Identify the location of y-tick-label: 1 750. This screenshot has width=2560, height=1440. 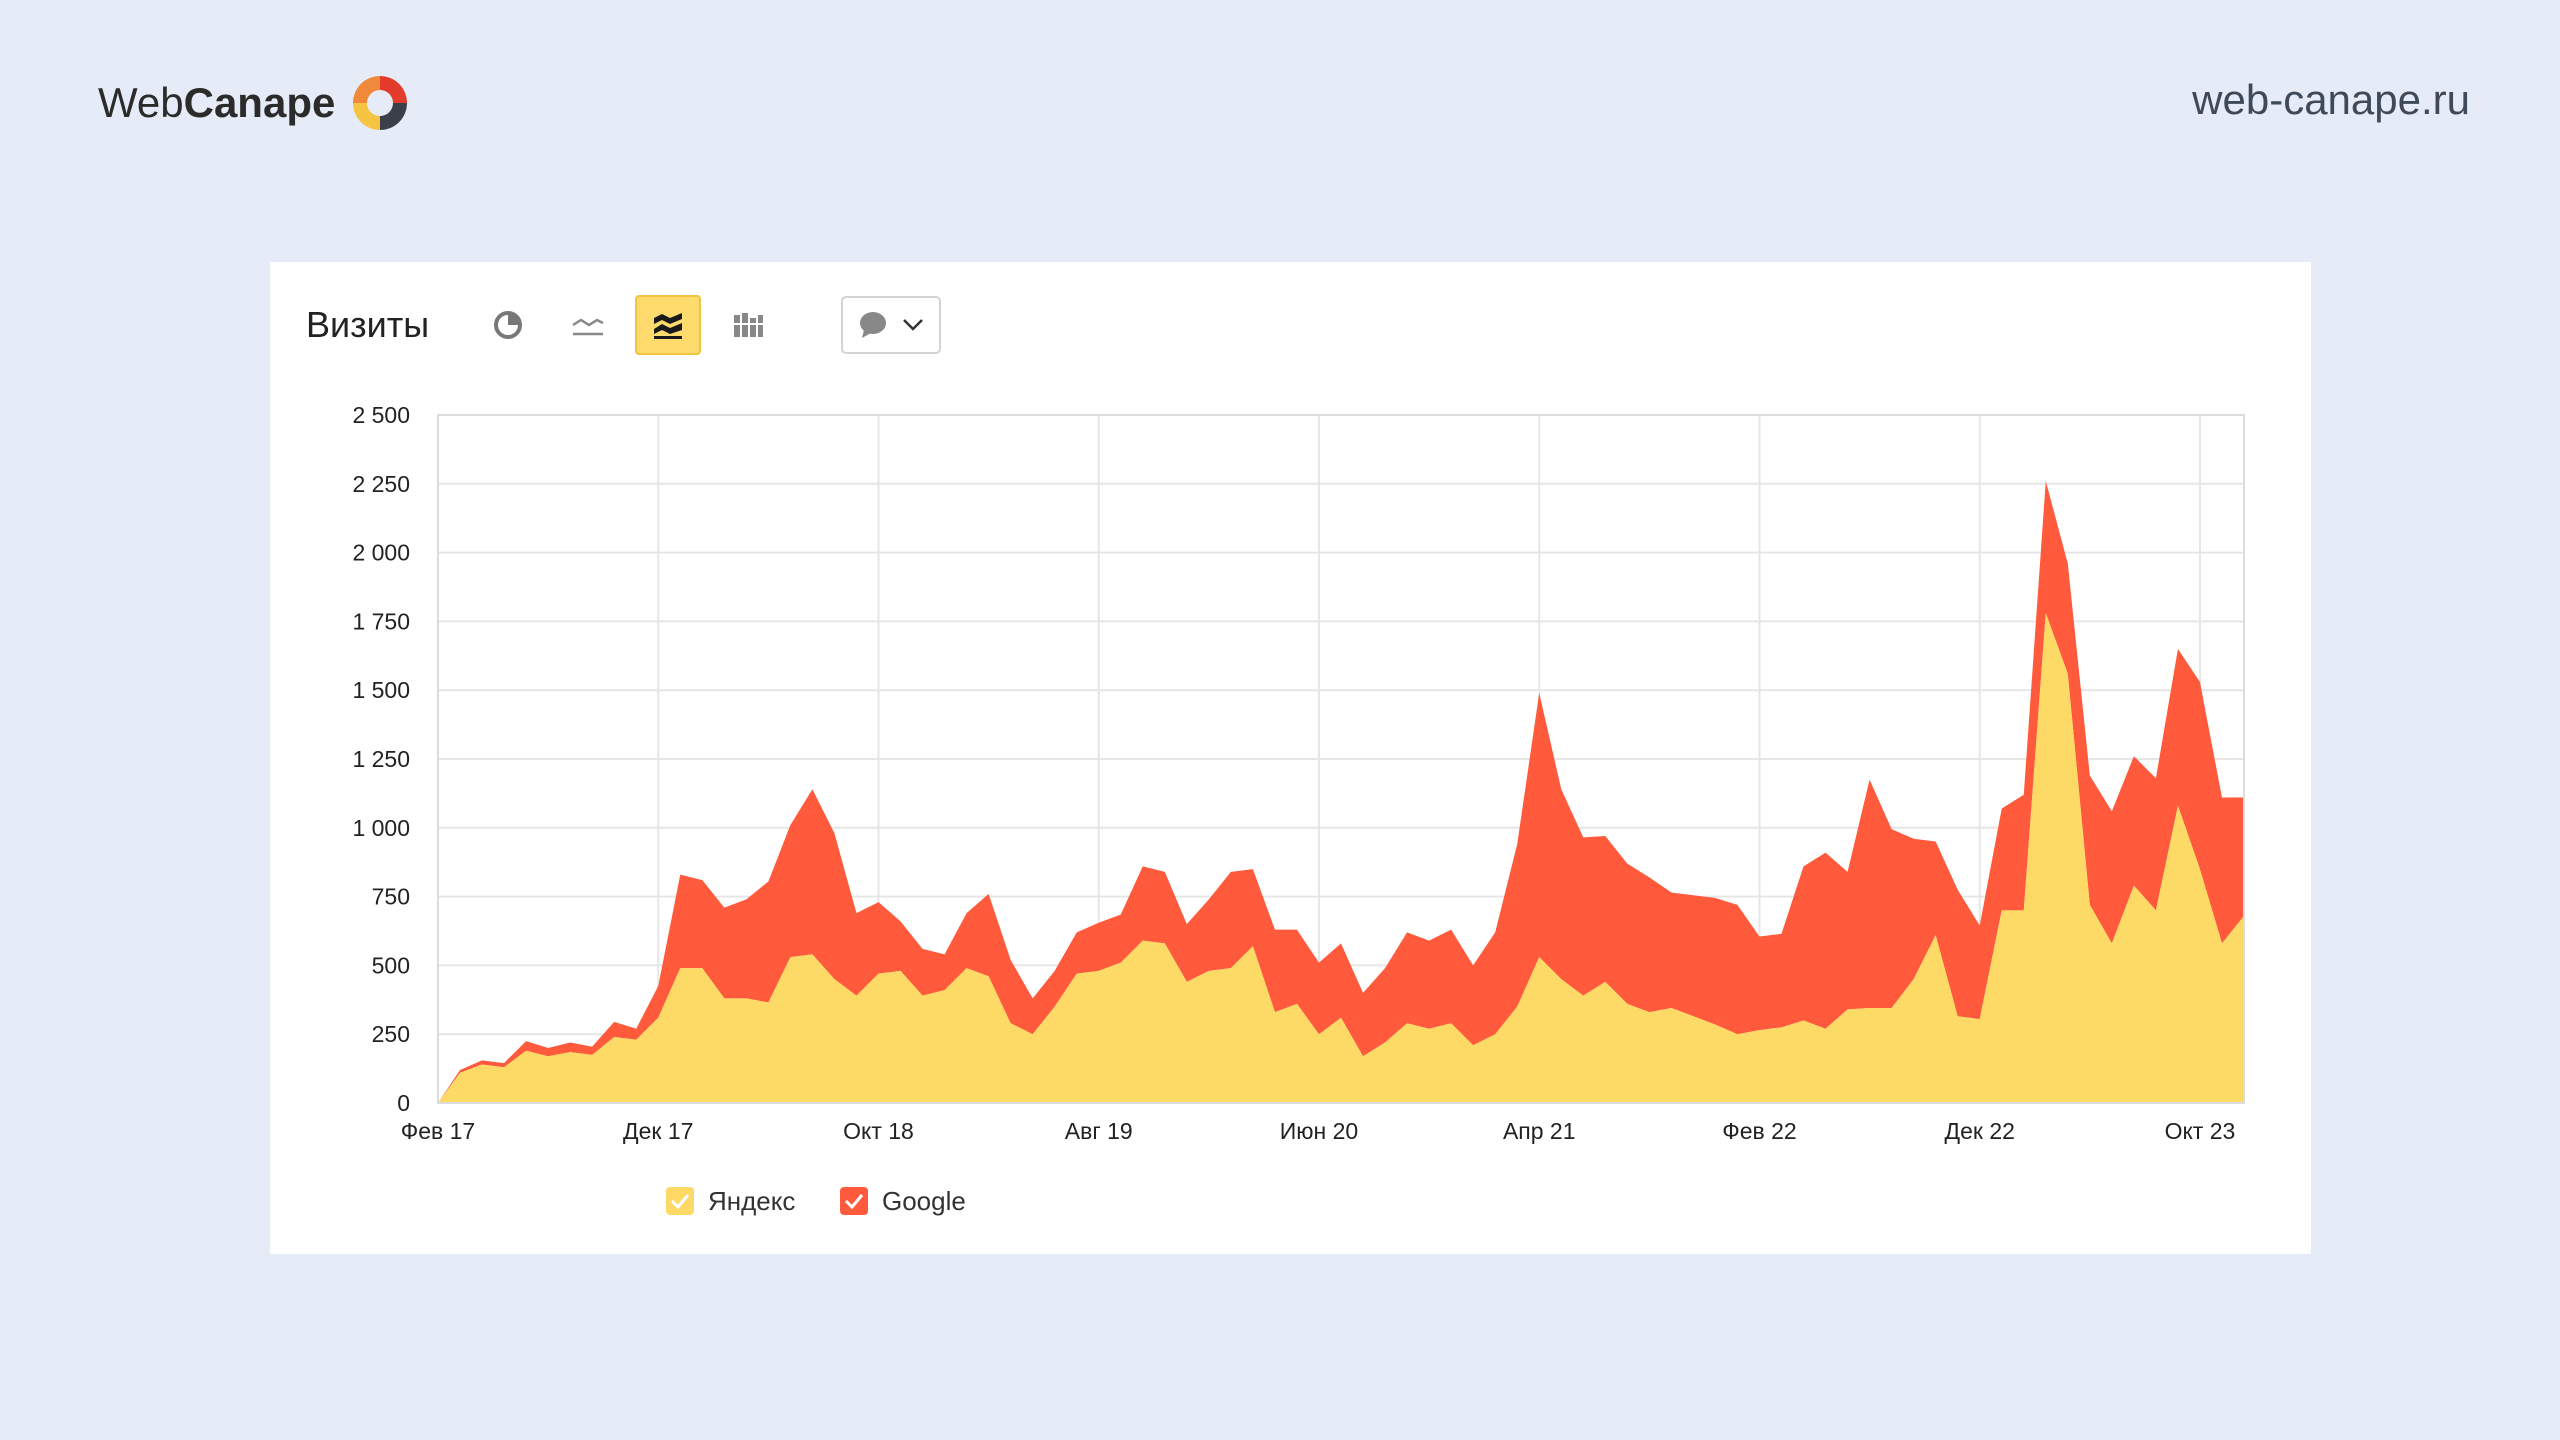
(381, 621).